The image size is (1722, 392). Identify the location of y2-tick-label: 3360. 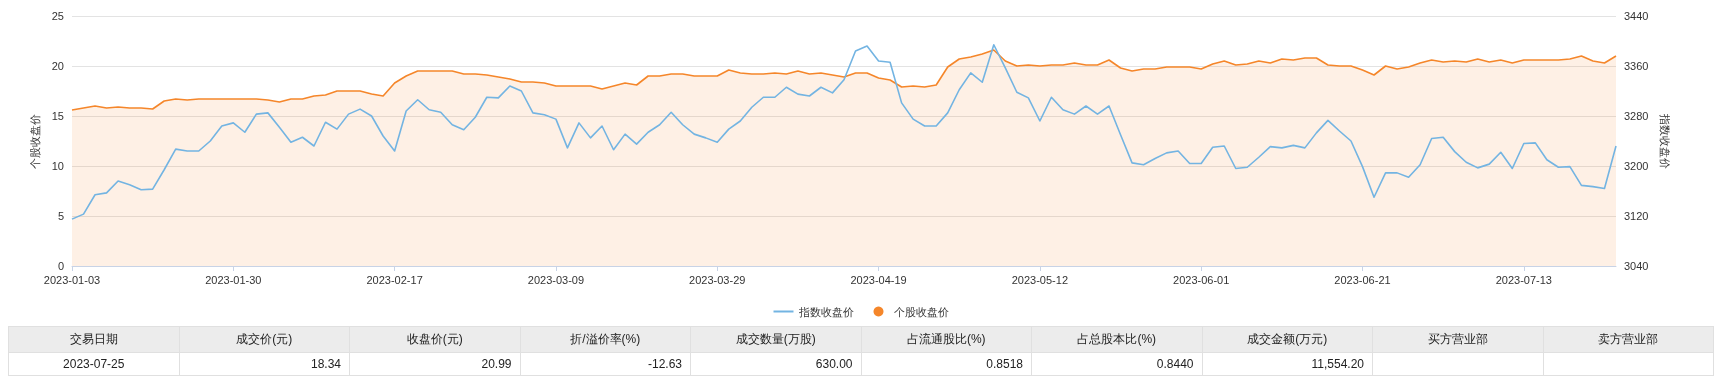
(1636, 66).